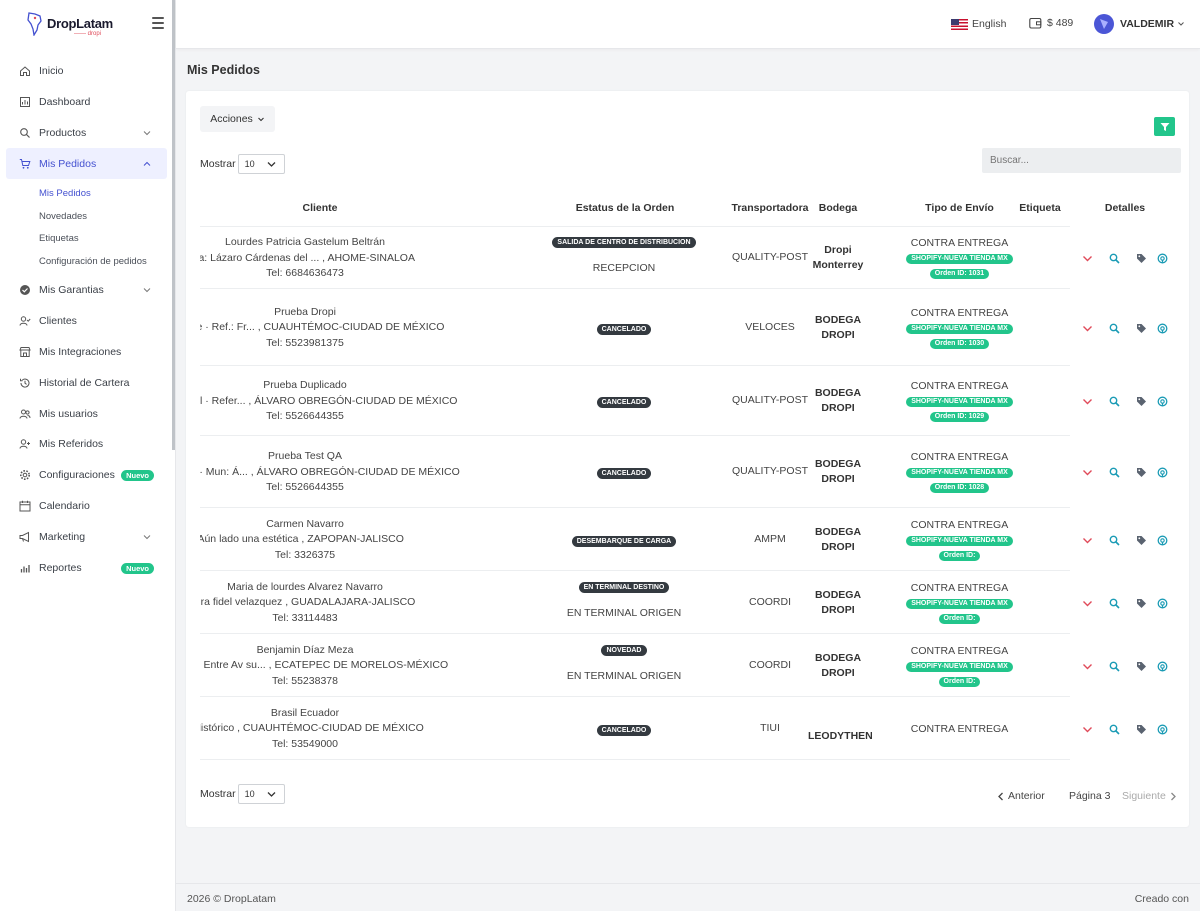  I want to click on sidebar-item-label: Calendario, so click(64, 505).